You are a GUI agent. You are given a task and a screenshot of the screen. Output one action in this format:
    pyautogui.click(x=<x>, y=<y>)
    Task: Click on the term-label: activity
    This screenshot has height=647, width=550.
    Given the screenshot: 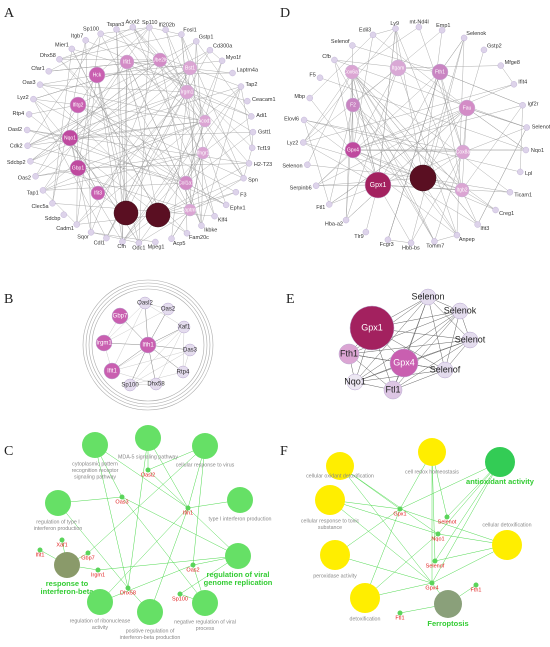 What is the action you would take?
    pyautogui.click(x=100, y=628)
    